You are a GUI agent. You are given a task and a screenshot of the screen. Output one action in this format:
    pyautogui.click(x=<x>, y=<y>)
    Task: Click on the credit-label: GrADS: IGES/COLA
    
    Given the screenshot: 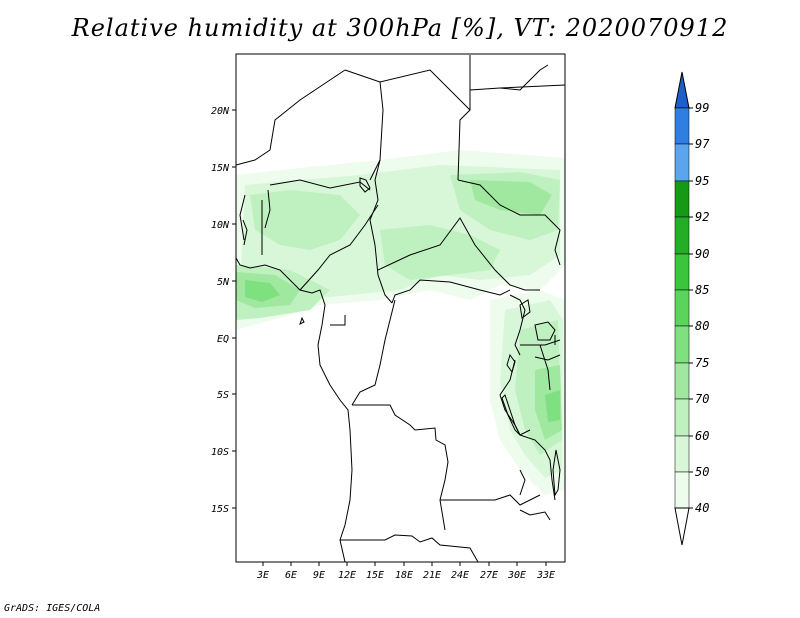 What is the action you would take?
    pyautogui.click(x=52, y=608)
    